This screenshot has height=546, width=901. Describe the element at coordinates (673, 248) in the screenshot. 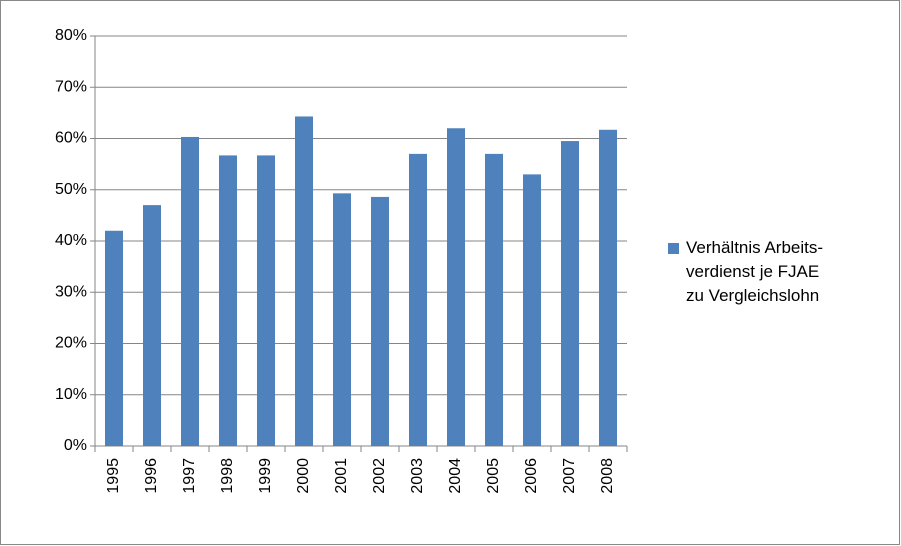

I see `legend-swatch` at that location.